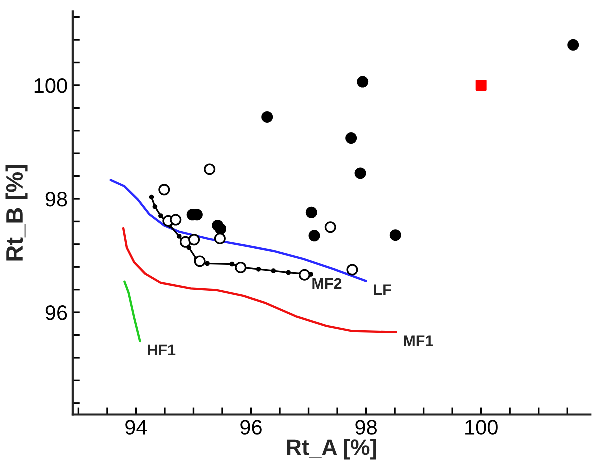  What do you see at coordinates (137, 427) in the screenshot?
I see `x-tick-label: 94` at bounding box center [137, 427].